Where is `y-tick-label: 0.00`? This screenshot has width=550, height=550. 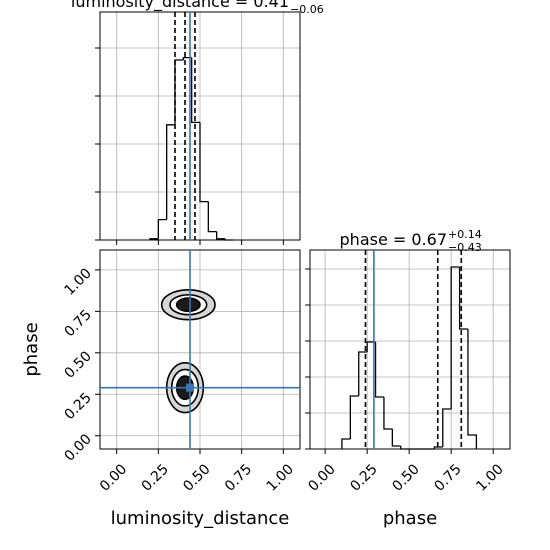
y-tick-label: 0.00 is located at coordinates (77, 447).